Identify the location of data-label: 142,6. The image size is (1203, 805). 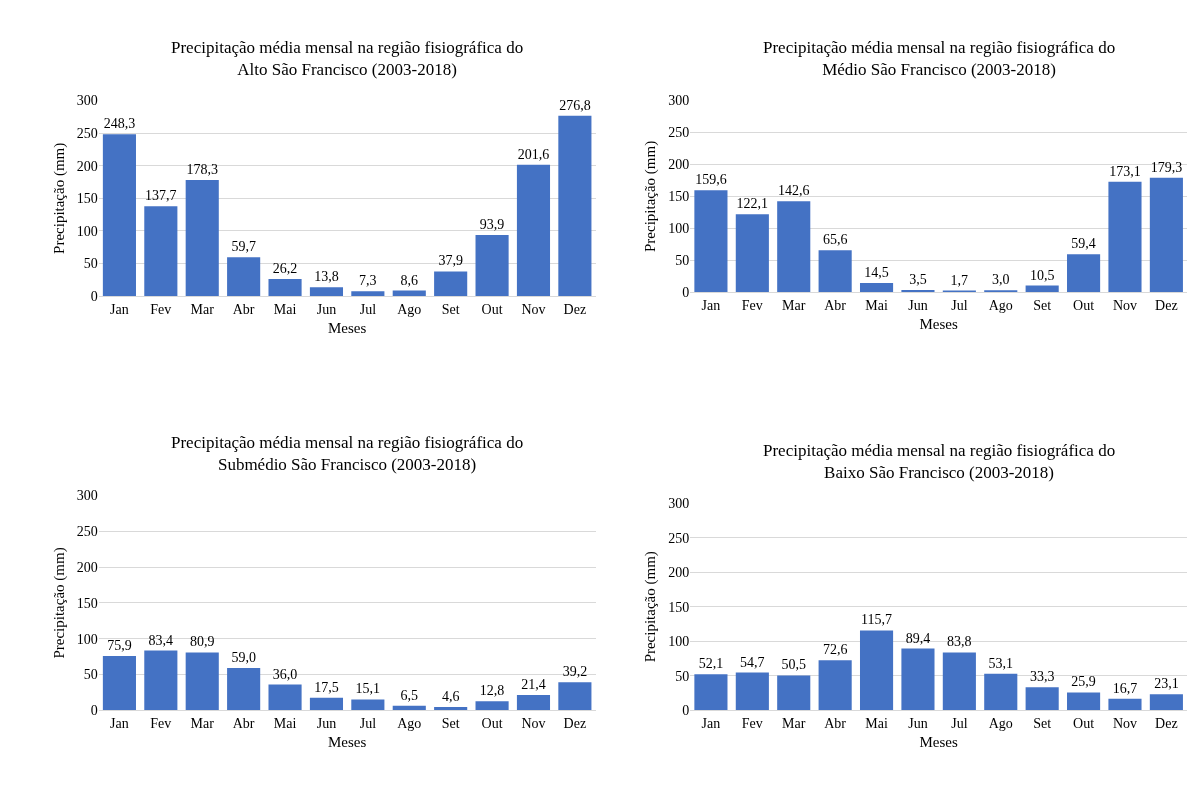
(793, 191).